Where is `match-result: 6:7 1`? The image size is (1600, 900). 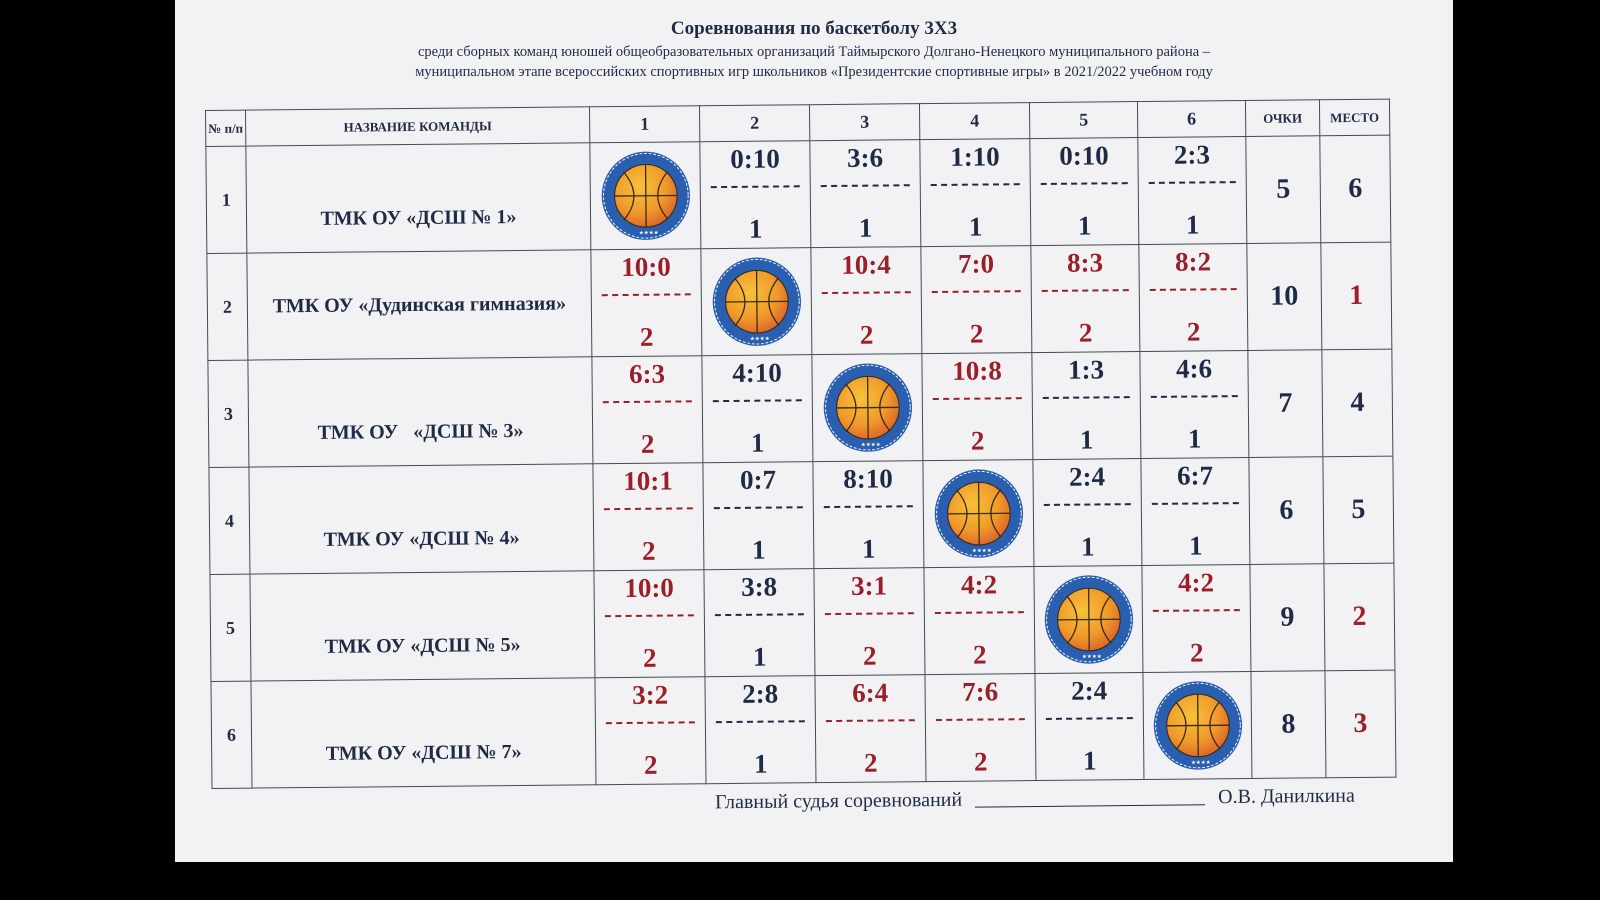 match-result: 6:7 1 is located at coordinates (1195, 511).